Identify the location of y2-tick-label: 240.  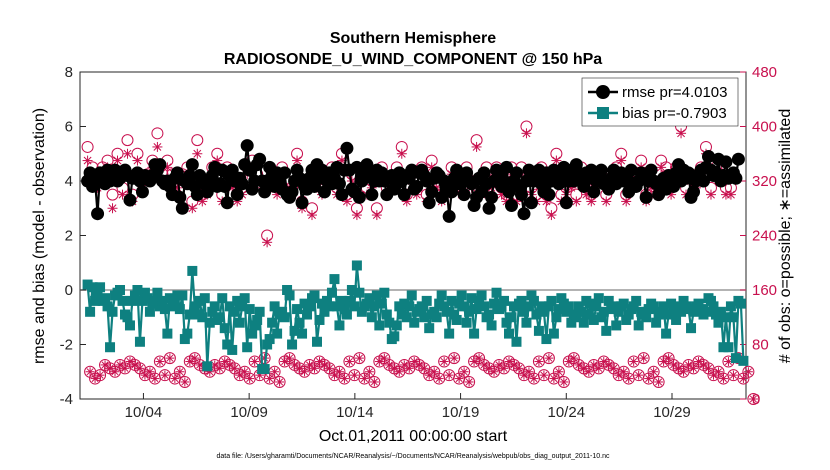
(764, 236).